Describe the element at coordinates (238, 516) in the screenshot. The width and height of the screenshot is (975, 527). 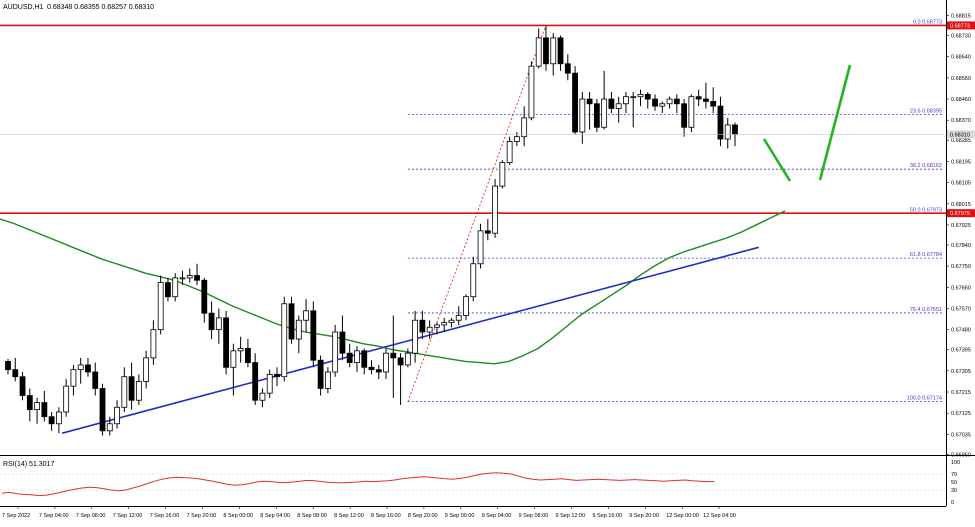
I see `time-tick-label: 8 Sep 00:00` at that location.